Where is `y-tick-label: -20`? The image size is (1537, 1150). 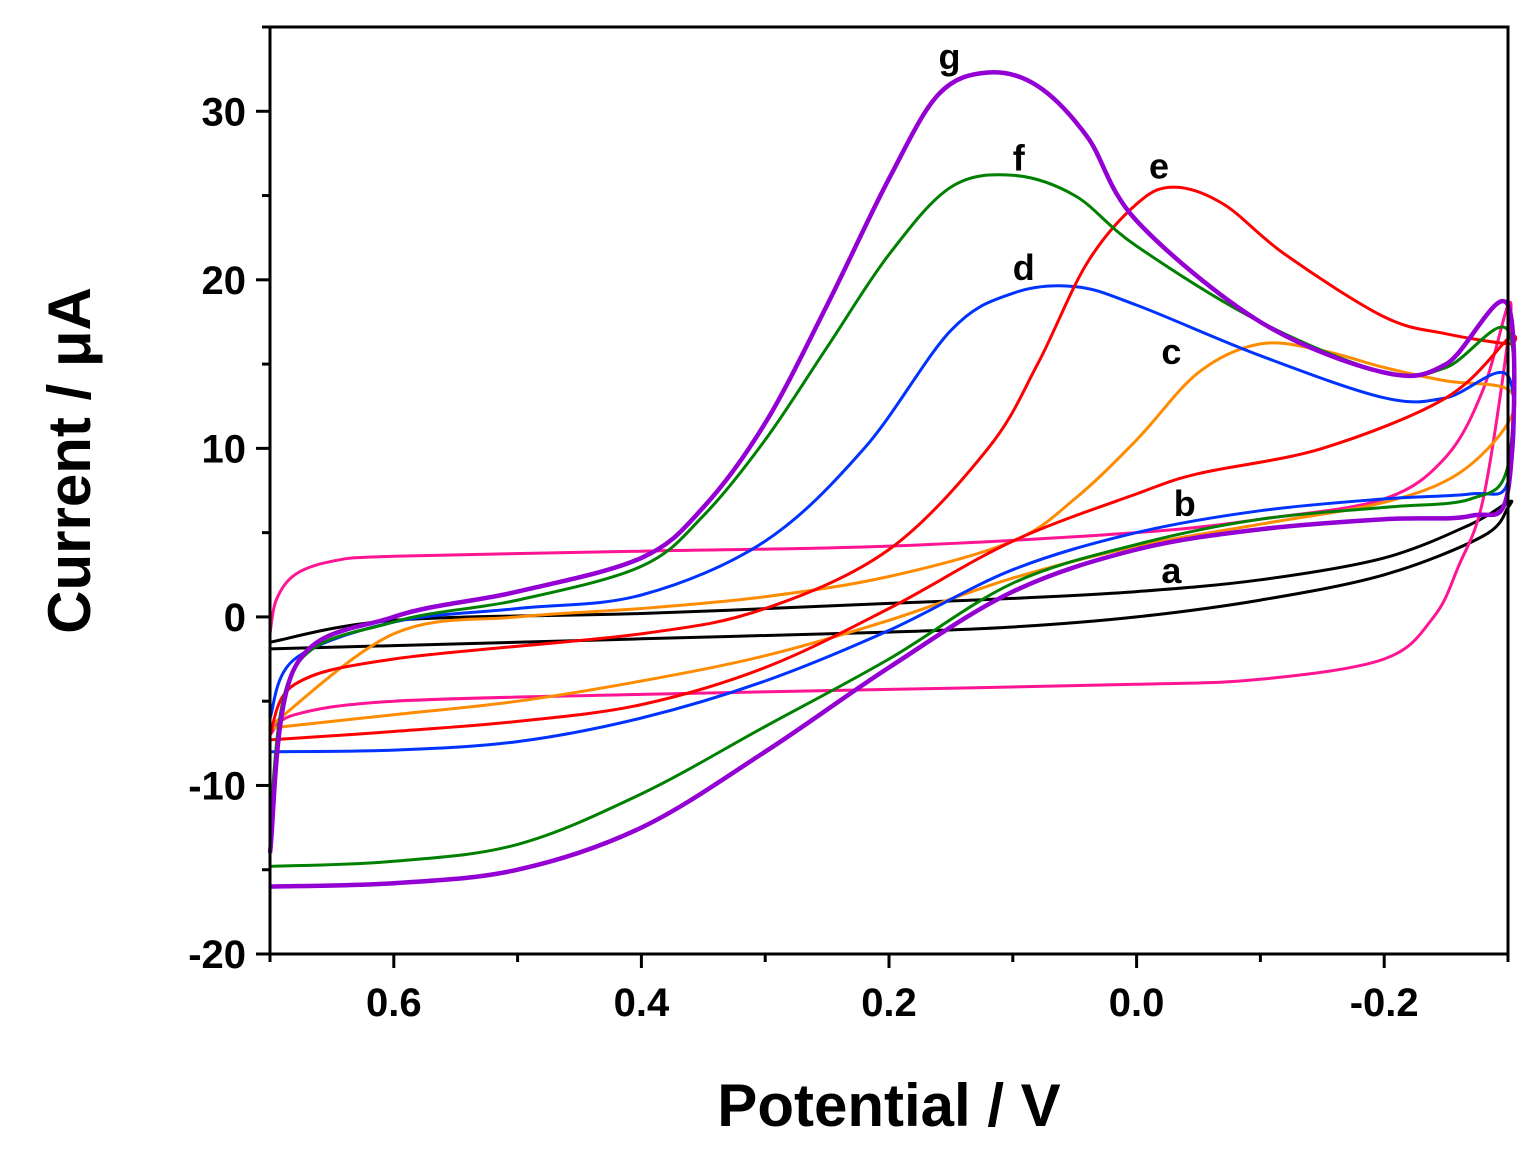 y-tick-label: -20 is located at coordinates (217, 955).